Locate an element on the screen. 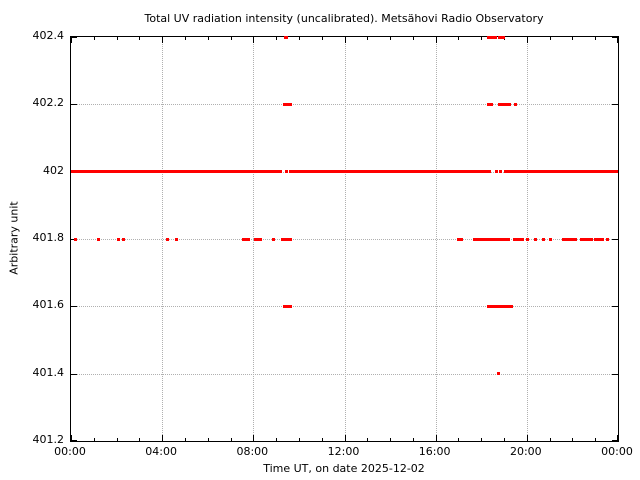 The image size is (640, 480). y-tick-label: 401.4 is located at coordinates (48, 372).